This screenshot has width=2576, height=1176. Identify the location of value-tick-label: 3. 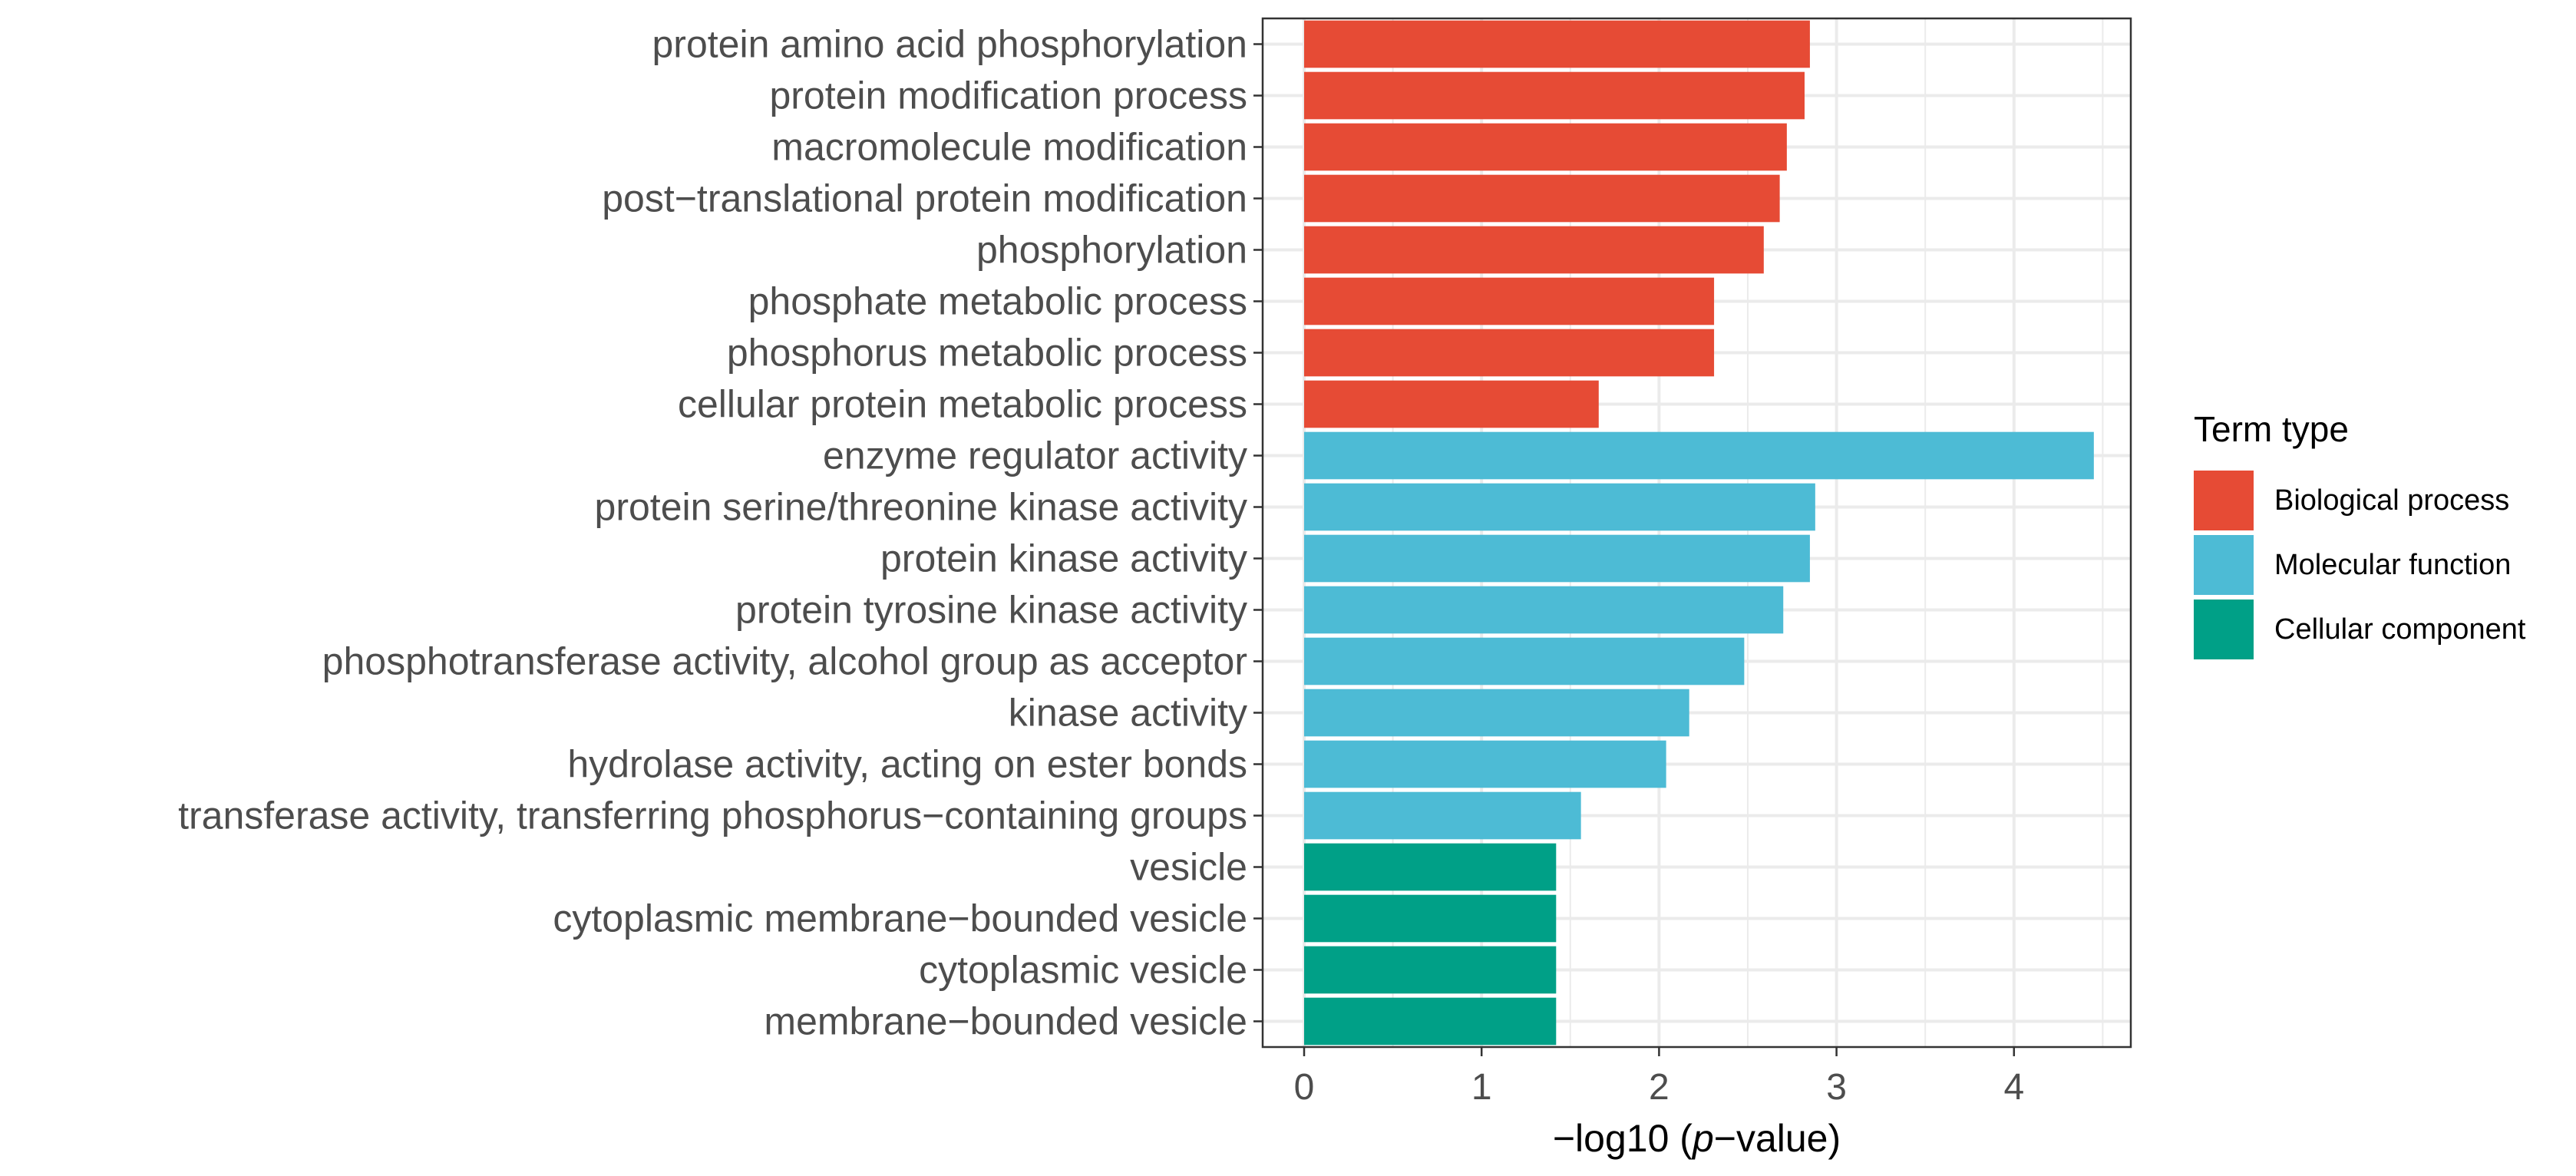
(1836, 1087).